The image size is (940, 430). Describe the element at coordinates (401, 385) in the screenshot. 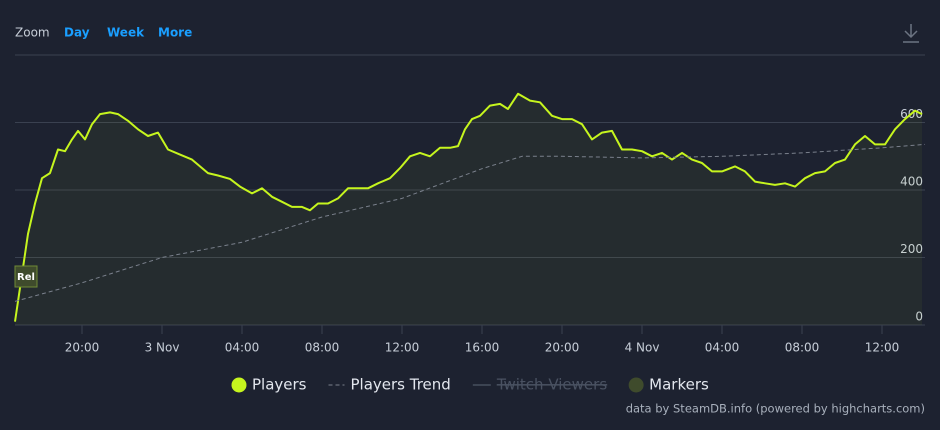

I see `legend-item: Players Trend` at that location.